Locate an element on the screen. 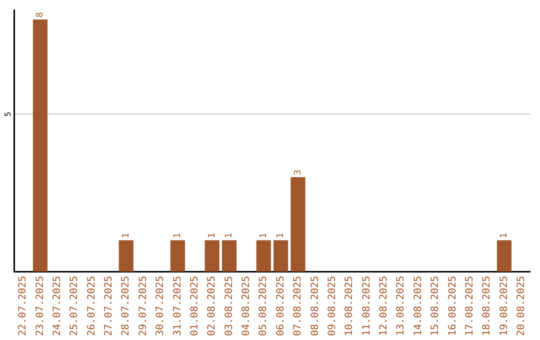 The width and height of the screenshot is (540, 340). x-tick-label: 31.07.2025 is located at coordinates (178, 306).